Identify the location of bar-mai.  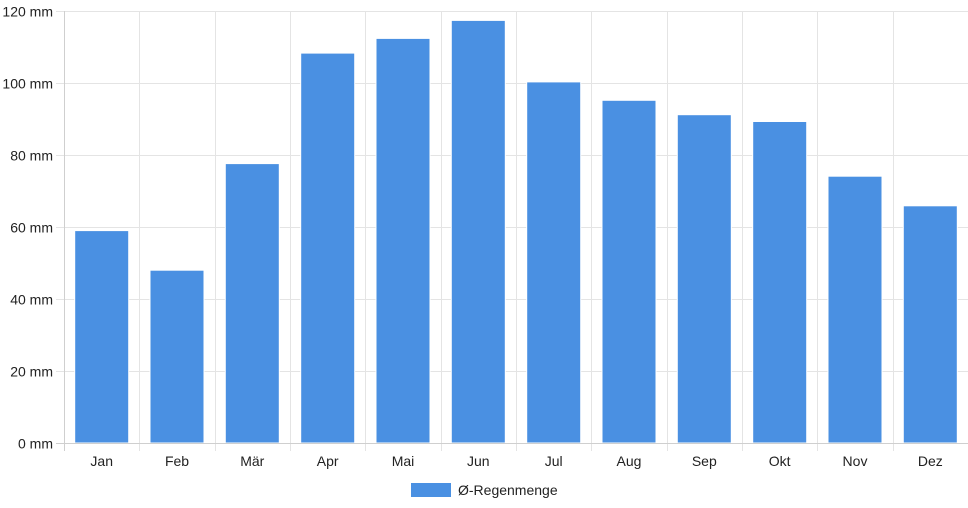
(403, 240).